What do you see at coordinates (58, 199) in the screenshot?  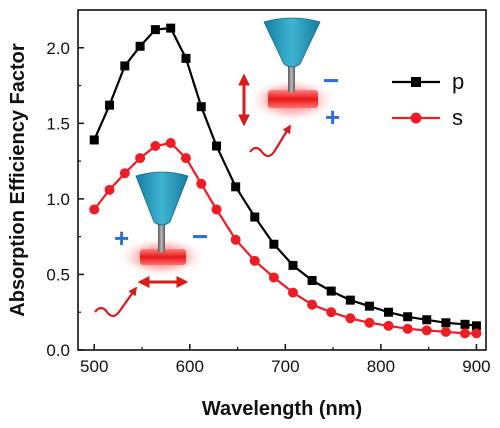 I see `y-tick-label: 1.0` at bounding box center [58, 199].